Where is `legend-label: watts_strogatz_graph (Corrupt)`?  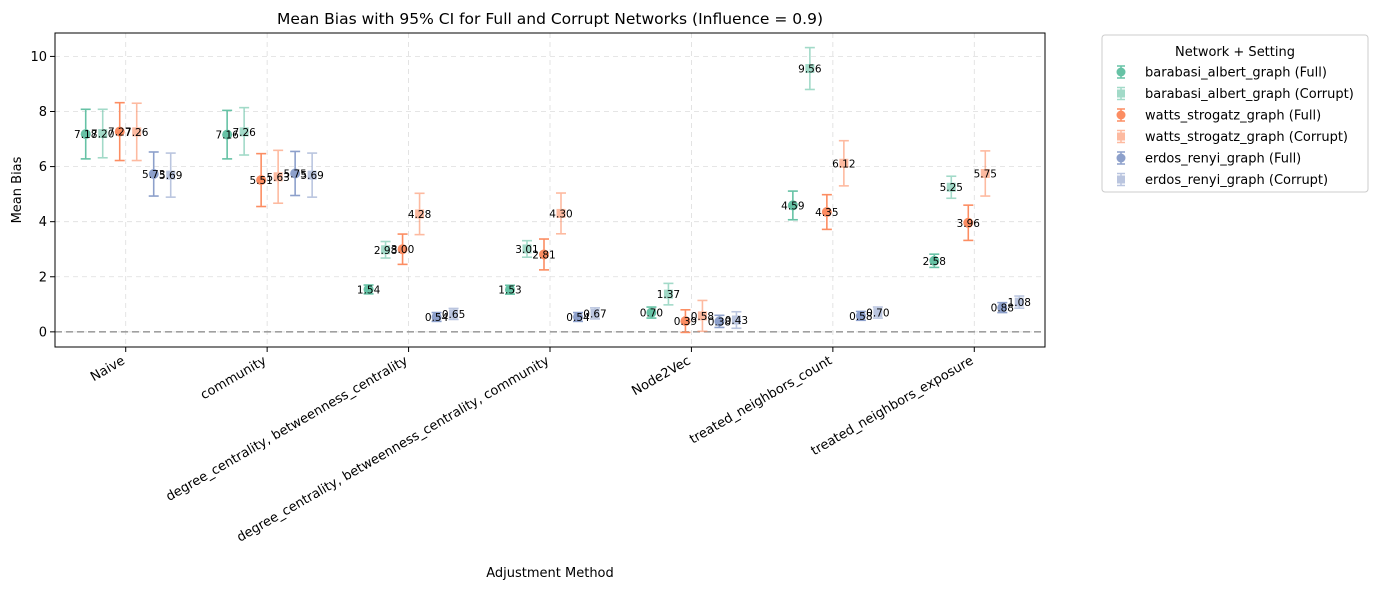 legend-label: watts_strogatz_graph (Corrupt) is located at coordinates (1246, 137).